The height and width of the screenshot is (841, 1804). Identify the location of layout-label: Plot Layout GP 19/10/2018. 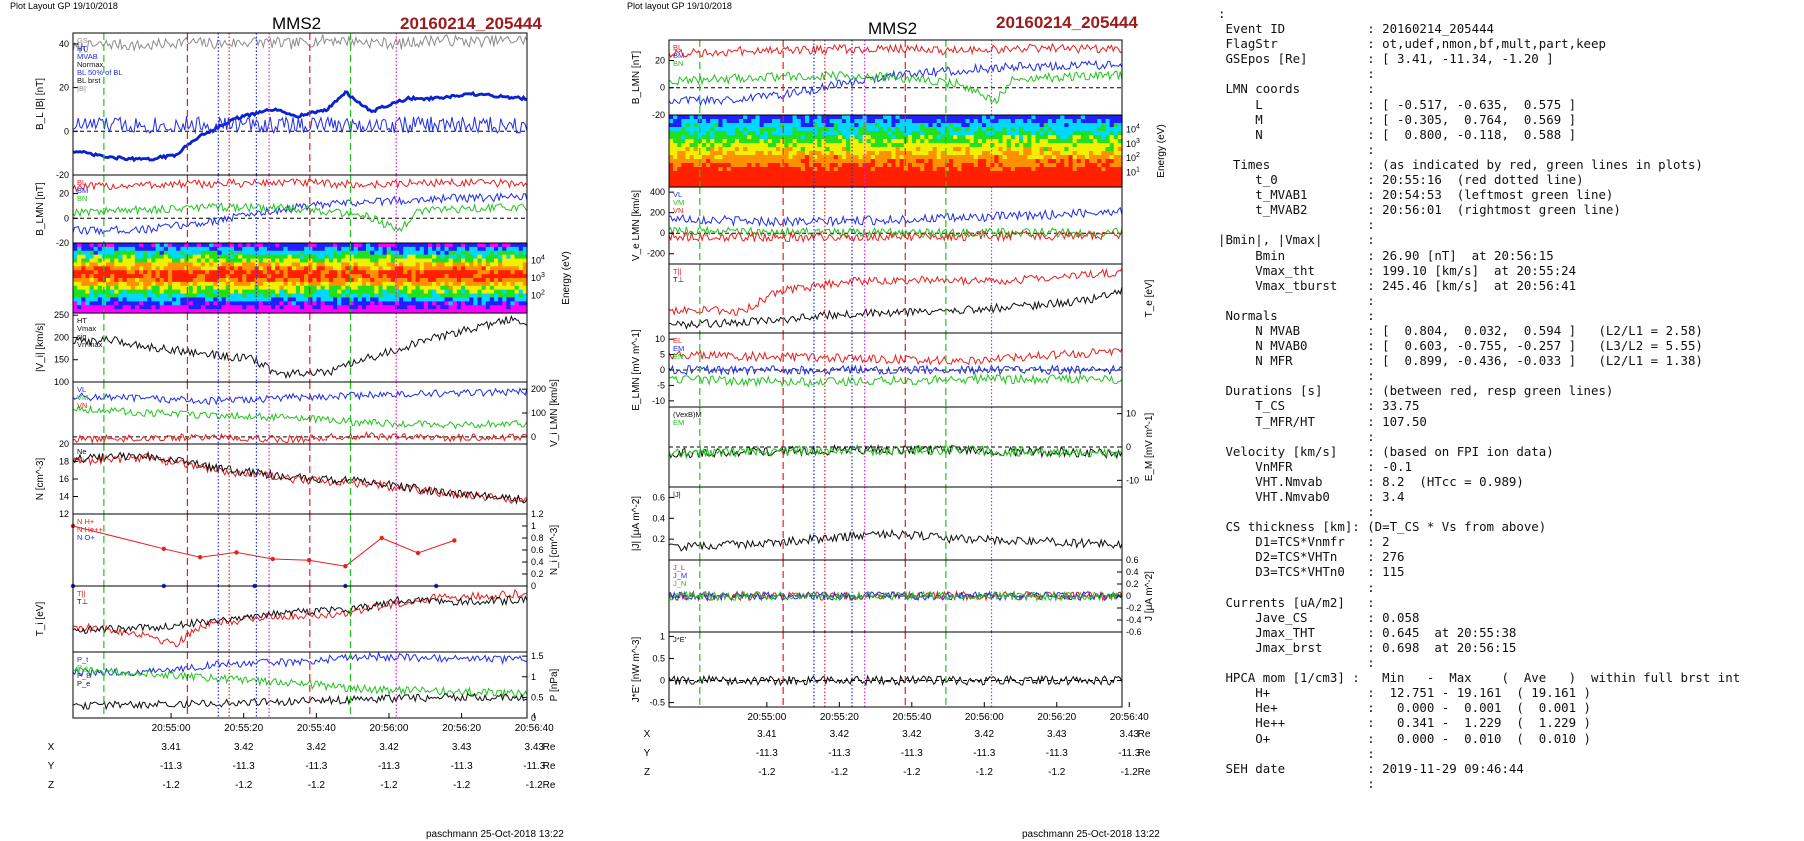
(64, 6).